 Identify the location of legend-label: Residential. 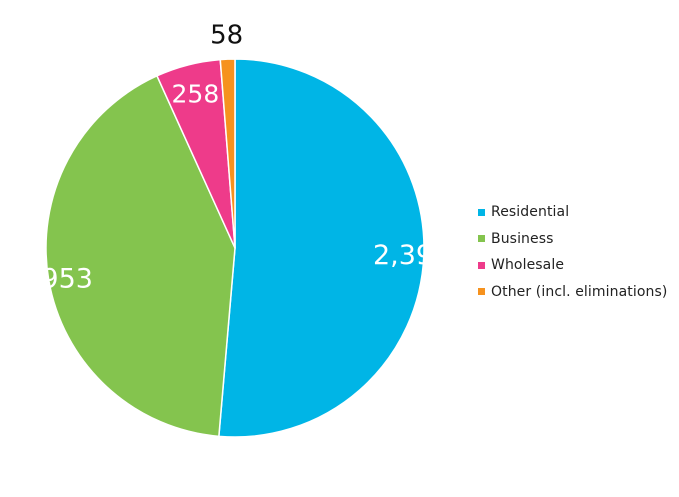
(530, 212).